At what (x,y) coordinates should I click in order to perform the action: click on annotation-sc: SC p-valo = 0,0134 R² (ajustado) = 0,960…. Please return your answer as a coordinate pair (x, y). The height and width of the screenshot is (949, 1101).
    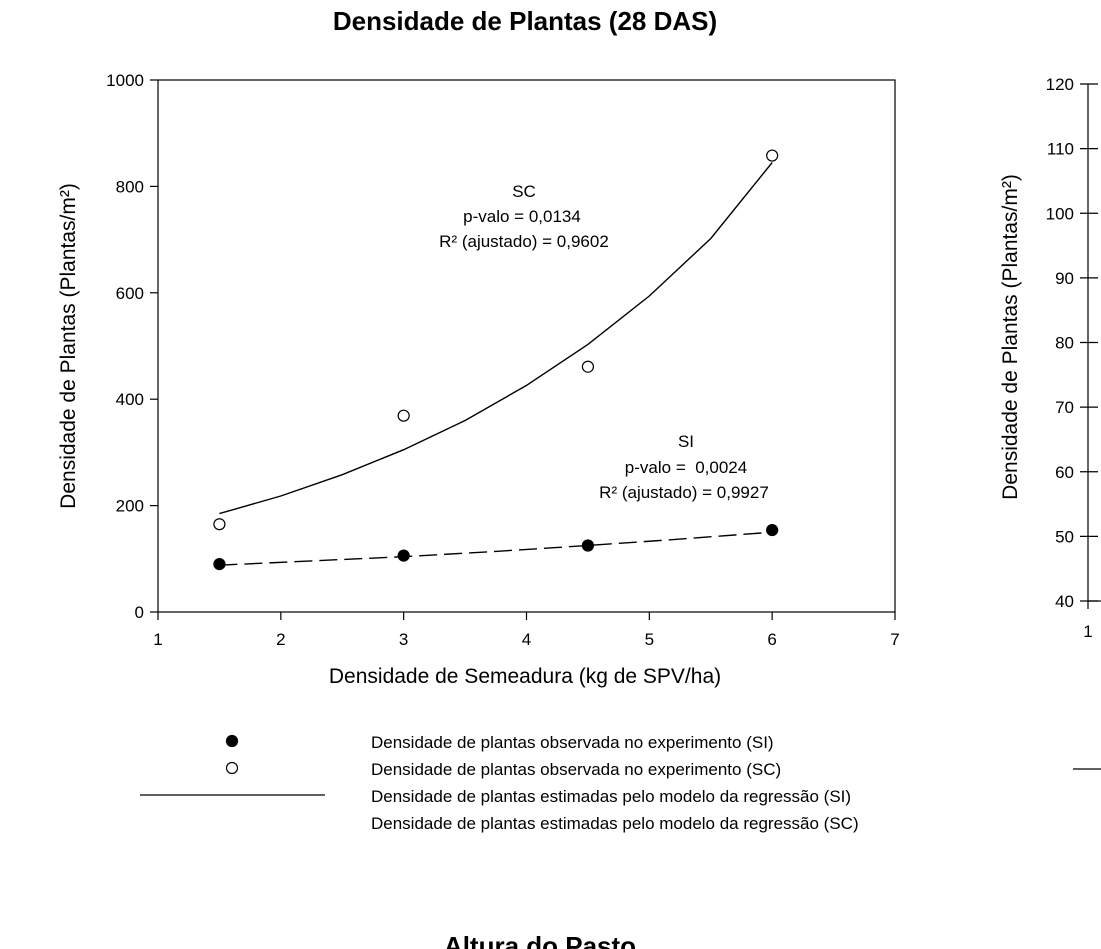
    Looking at the image, I should click on (524, 216).